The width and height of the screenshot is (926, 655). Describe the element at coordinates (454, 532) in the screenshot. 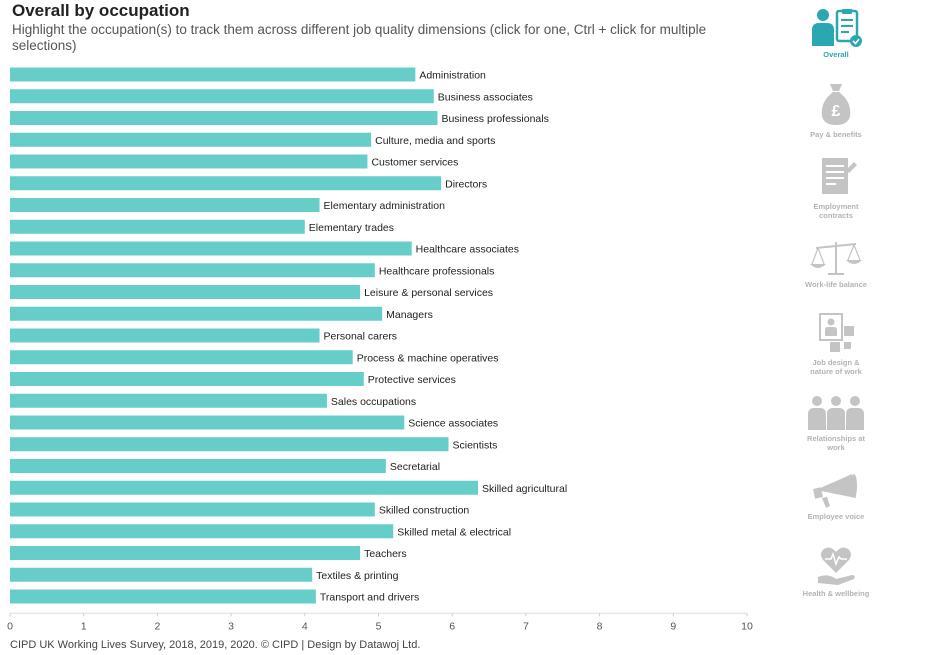

I see `bar-label-skilled-metal-and-electrical: Skilled metal & electrical` at that location.